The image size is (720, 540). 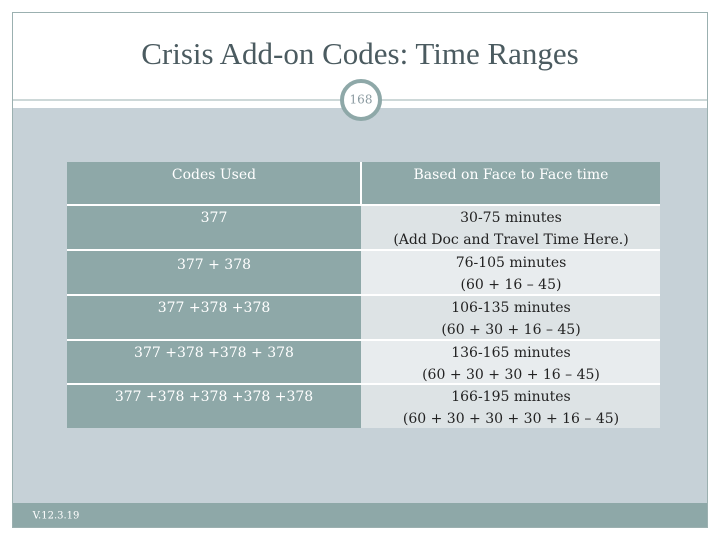 I want to click on detail-text: (60 + 16 – 45), so click(x=511, y=285).